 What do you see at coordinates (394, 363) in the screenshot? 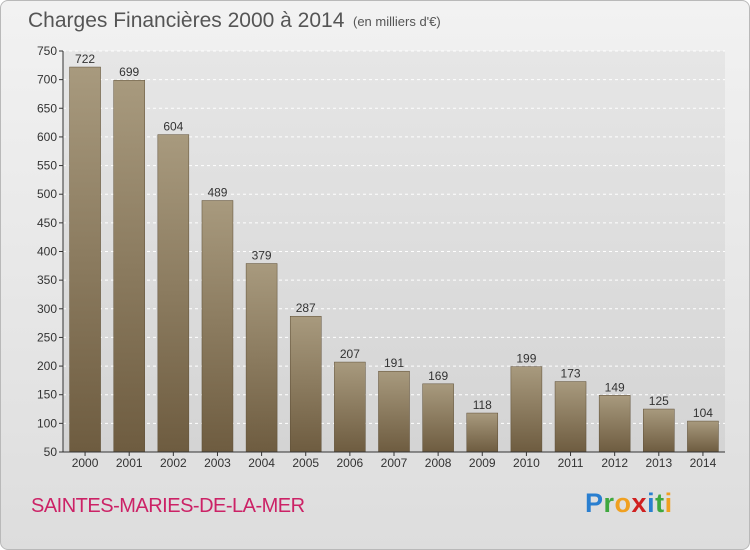
I see `bar-value-label: 191` at bounding box center [394, 363].